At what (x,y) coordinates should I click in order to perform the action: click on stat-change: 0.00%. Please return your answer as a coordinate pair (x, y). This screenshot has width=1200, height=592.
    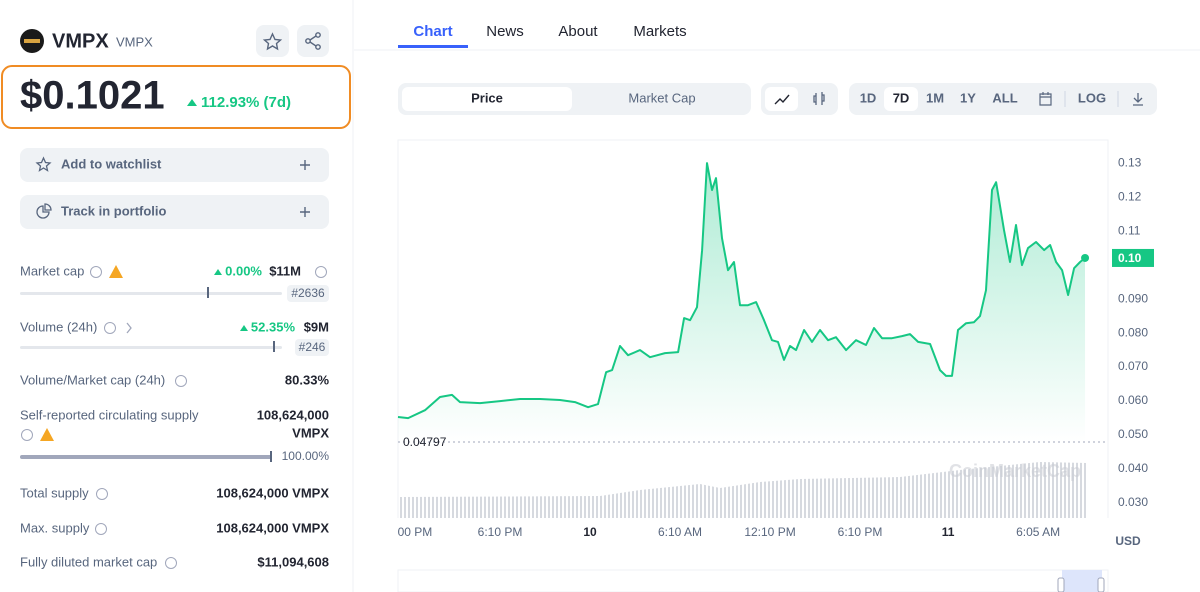
    Looking at the image, I should click on (243, 270).